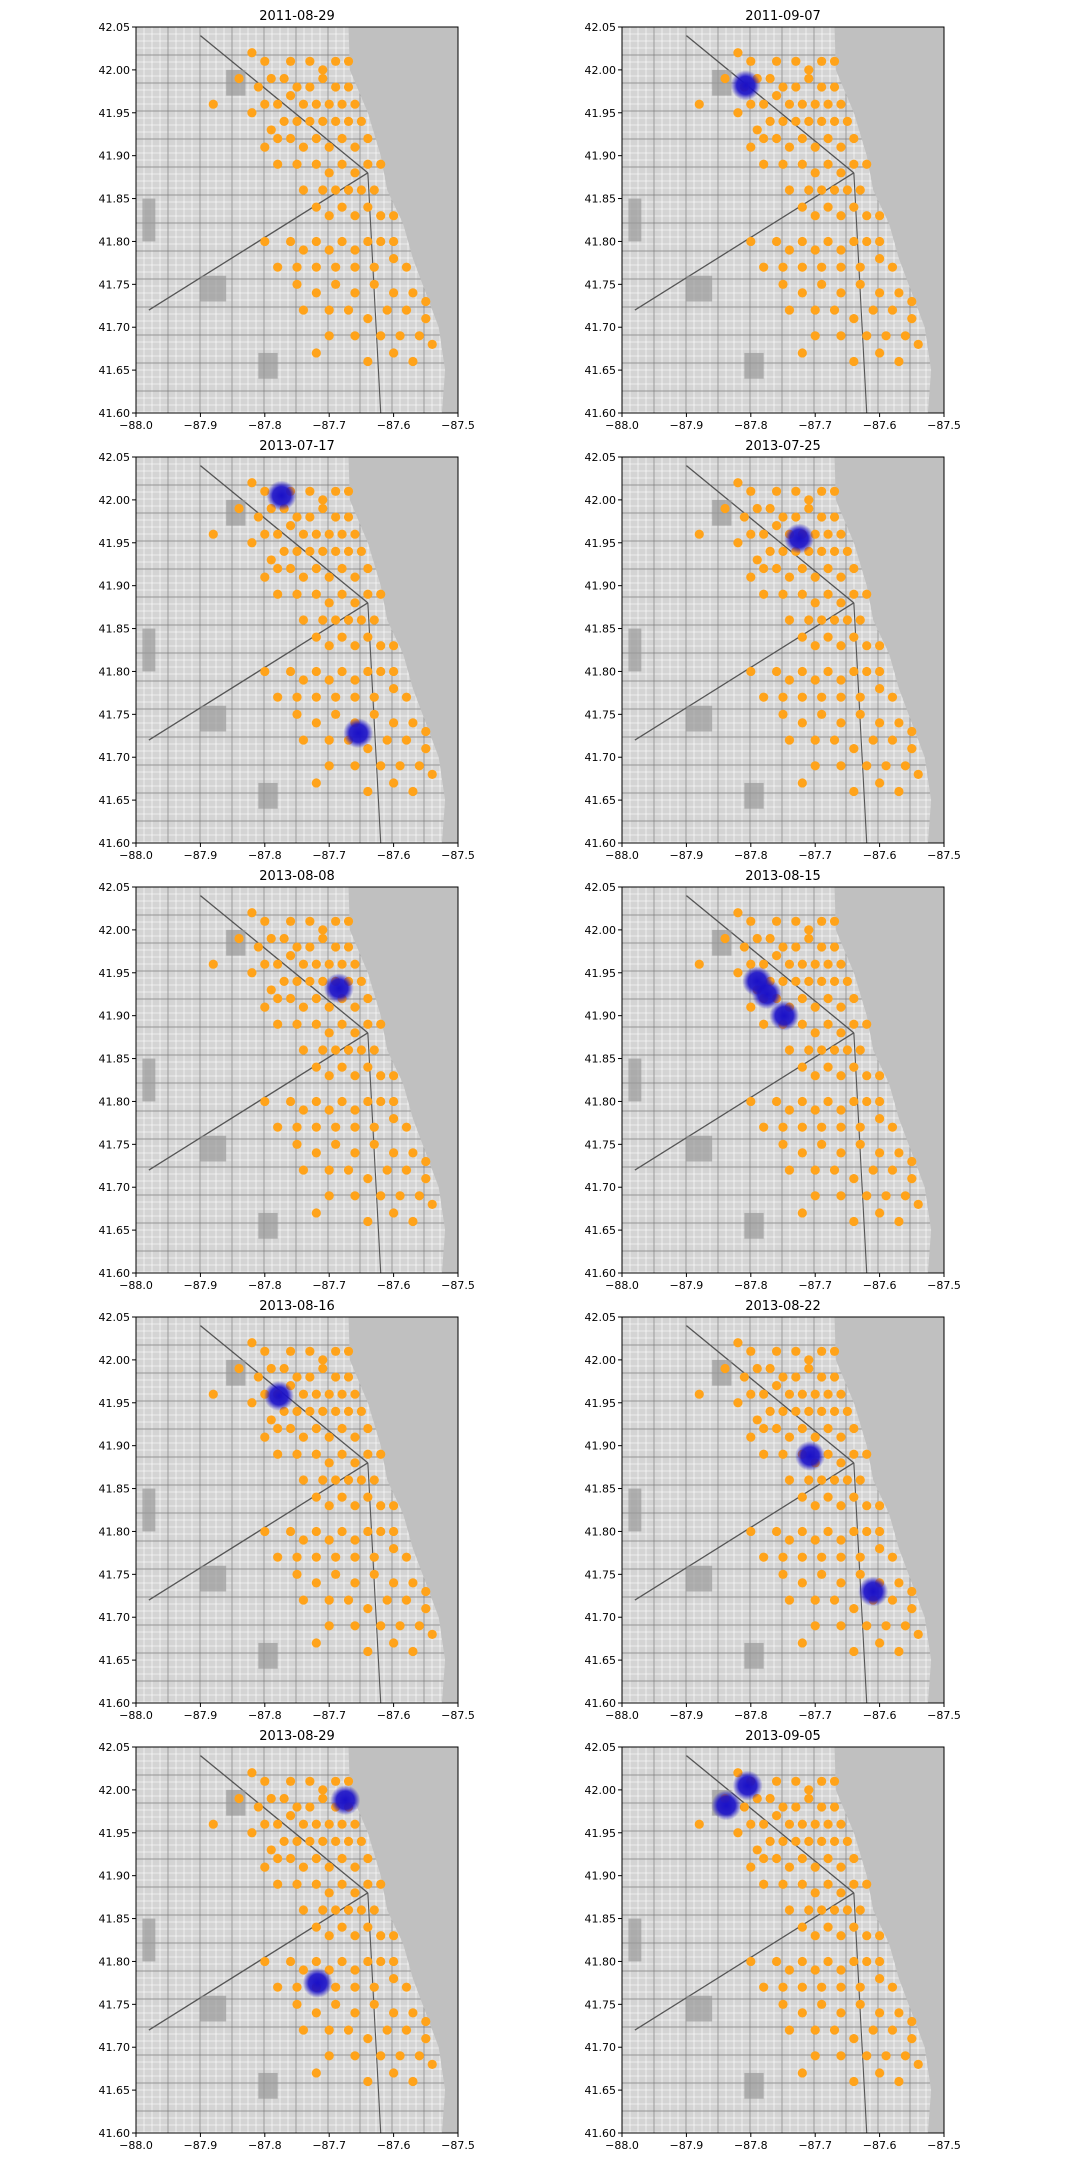 Image resolution: width=1080 pixels, height=2160 pixels. I want to click on x-tick-label: −87.9, so click(201, 1714).